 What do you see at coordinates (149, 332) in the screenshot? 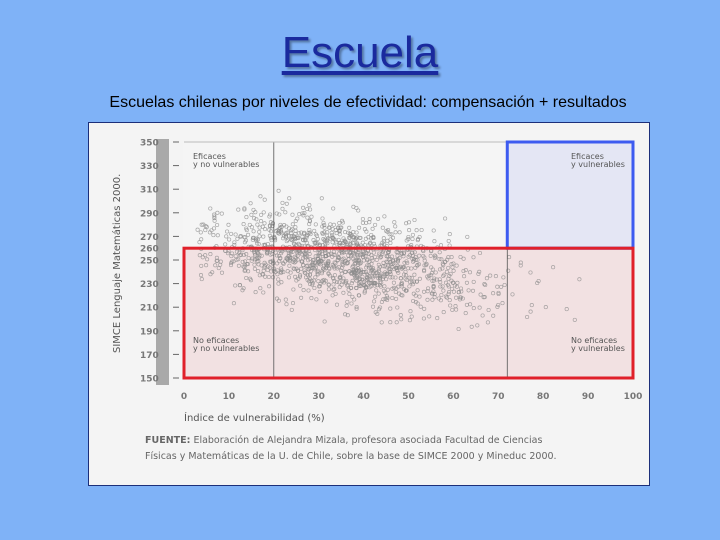
I see `y-tick-label: 190` at bounding box center [149, 332].